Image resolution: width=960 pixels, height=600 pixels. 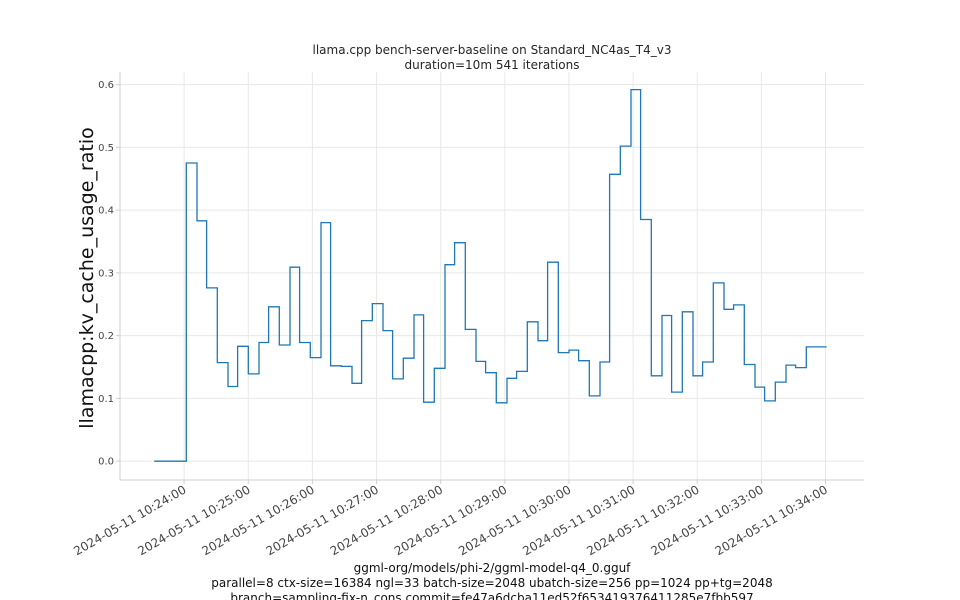 What do you see at coordinates (258, 520) in the screenshot?
I see `x-tick-label: 2024-05-11 10:26:00` at bounding box center [258, 520].